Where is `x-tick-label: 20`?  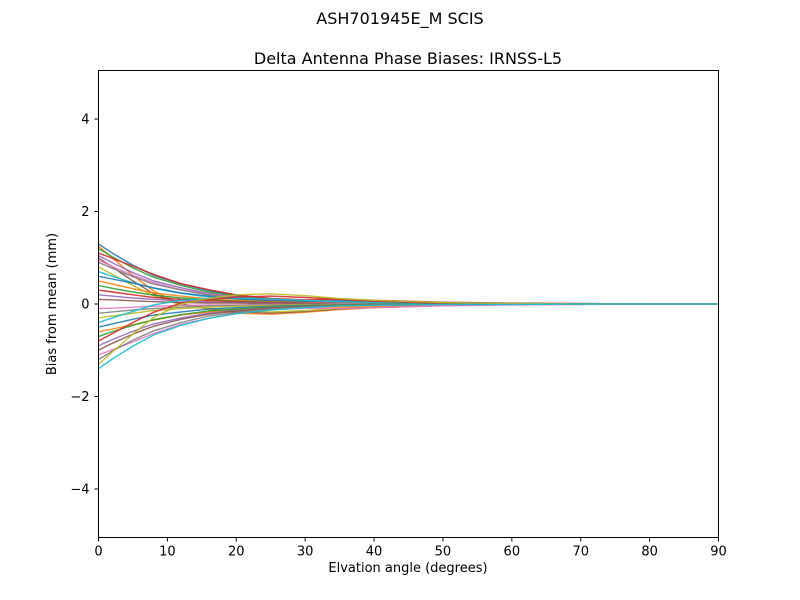
x-tick-label: 20 is located at coordinates (236, 552).